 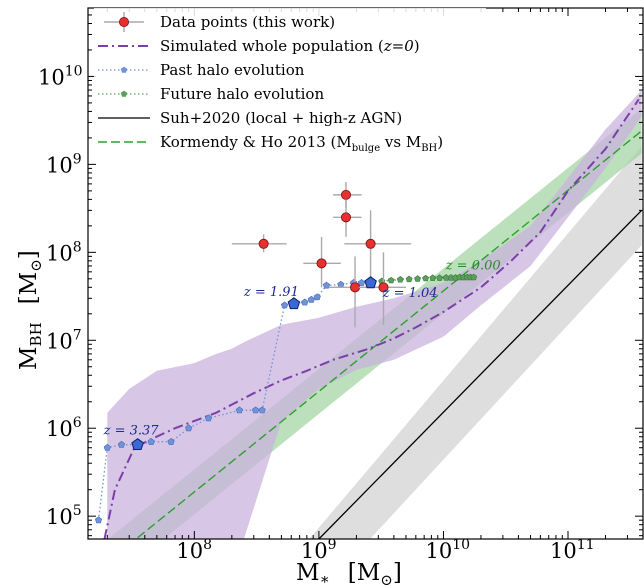 What do you see at coordinates (64, 428) in the screenshot?
I see `y-tick-label: 106` at bounding box center [64, 428].